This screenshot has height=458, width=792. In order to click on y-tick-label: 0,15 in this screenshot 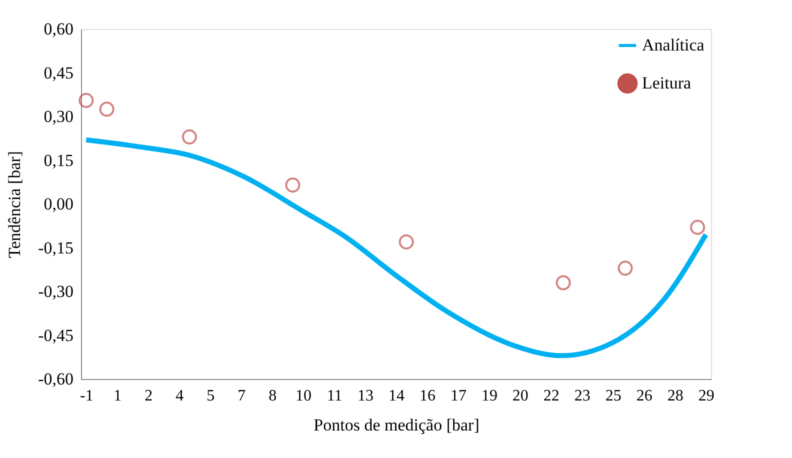, I will do `click(59, 160)`.